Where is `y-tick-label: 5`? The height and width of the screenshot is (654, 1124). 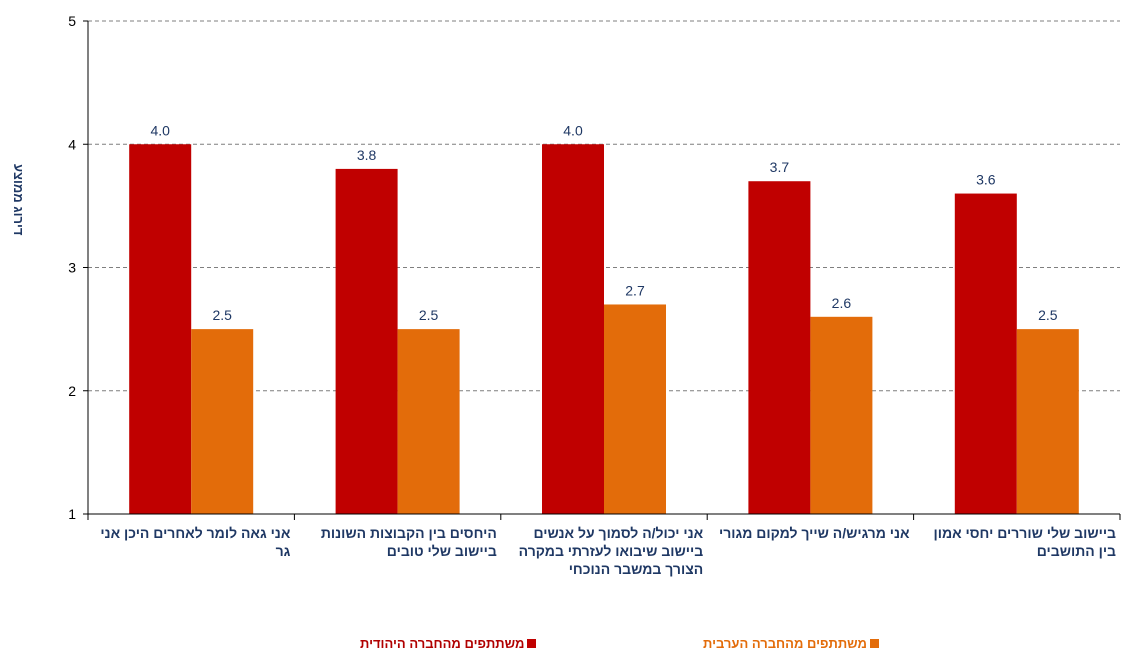 y-tick-label: 5 is located at coordinates (72, 21).